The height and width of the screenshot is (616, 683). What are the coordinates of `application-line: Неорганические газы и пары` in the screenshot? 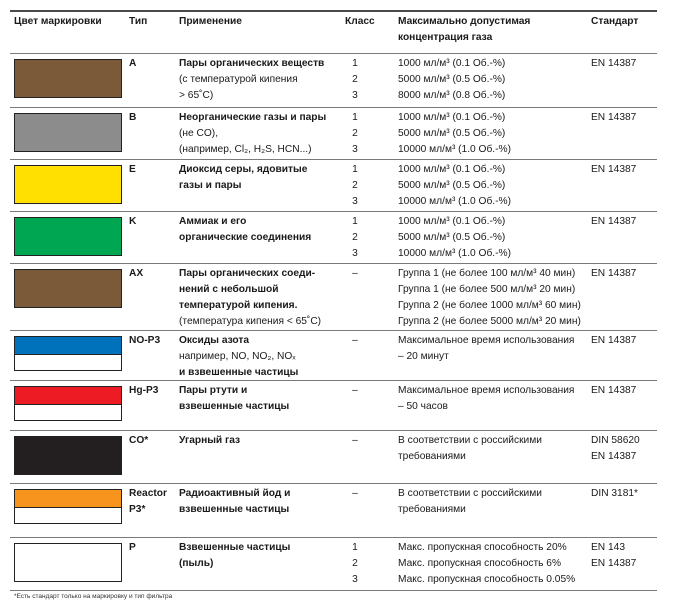 It's located at (253, 117).